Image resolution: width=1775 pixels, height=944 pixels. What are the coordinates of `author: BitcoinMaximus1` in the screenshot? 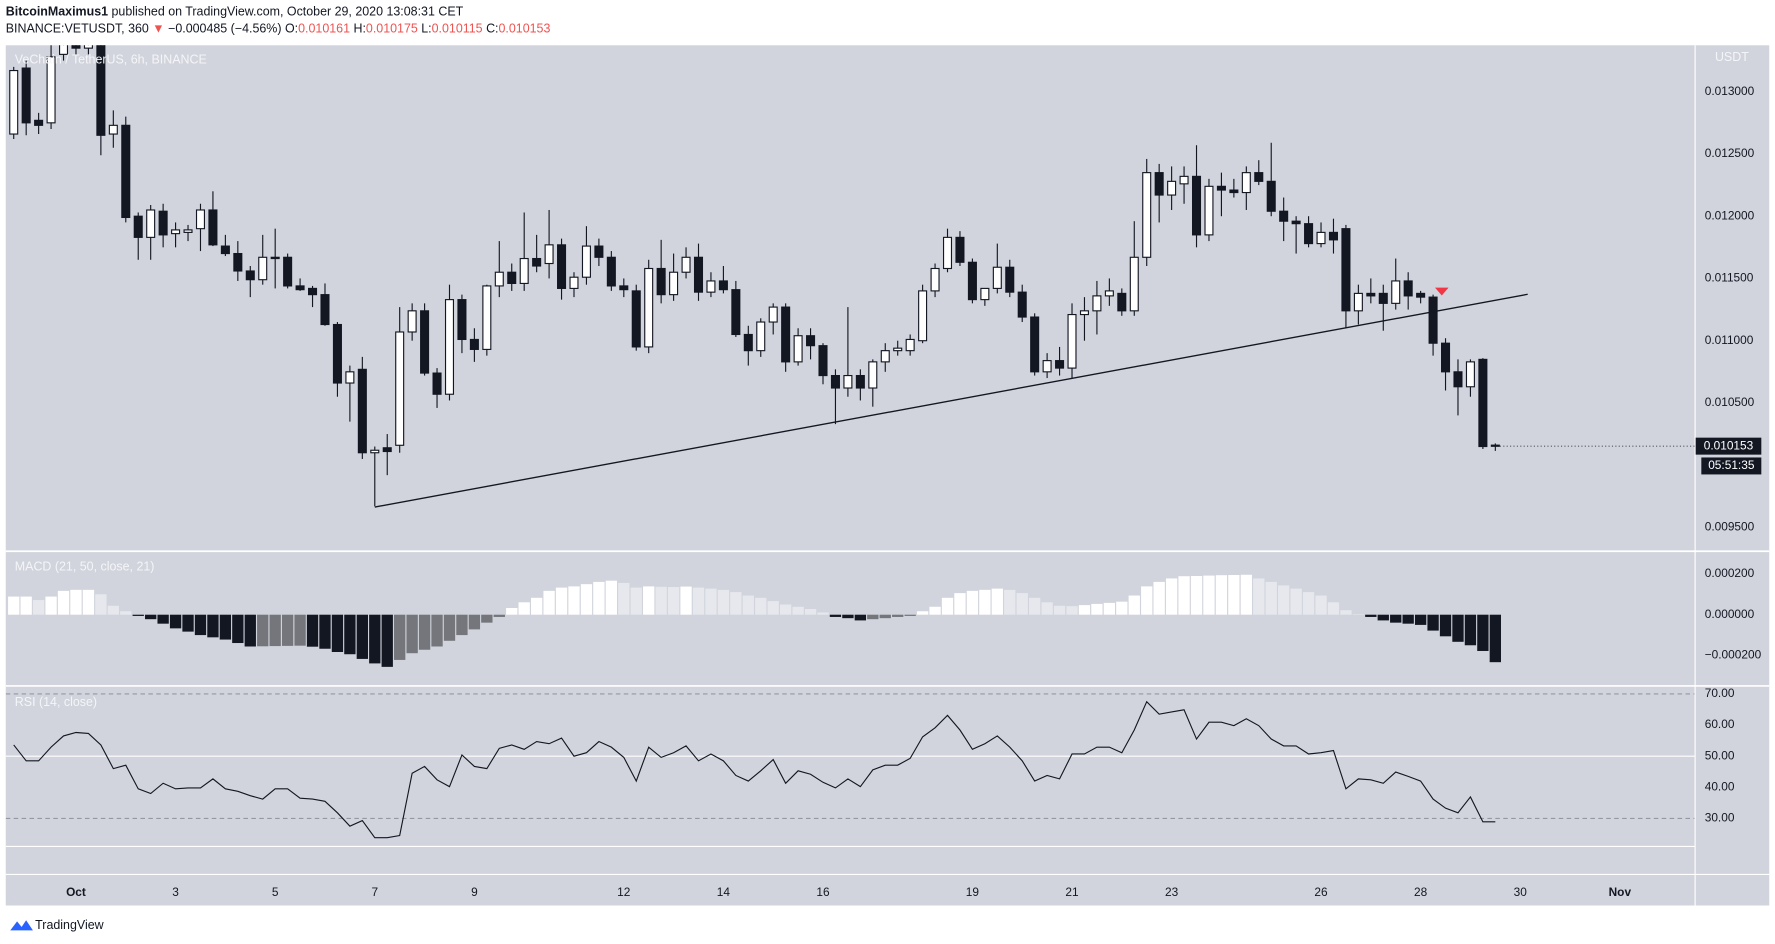 It's located at (57, 12).